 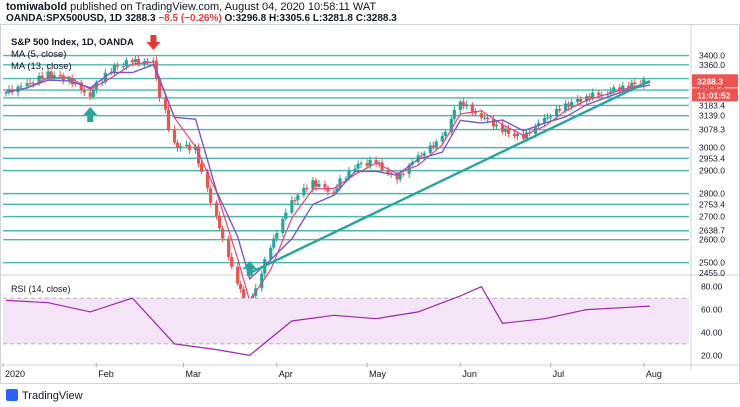 I want to click on time-badge, so click(x=715, y=95).